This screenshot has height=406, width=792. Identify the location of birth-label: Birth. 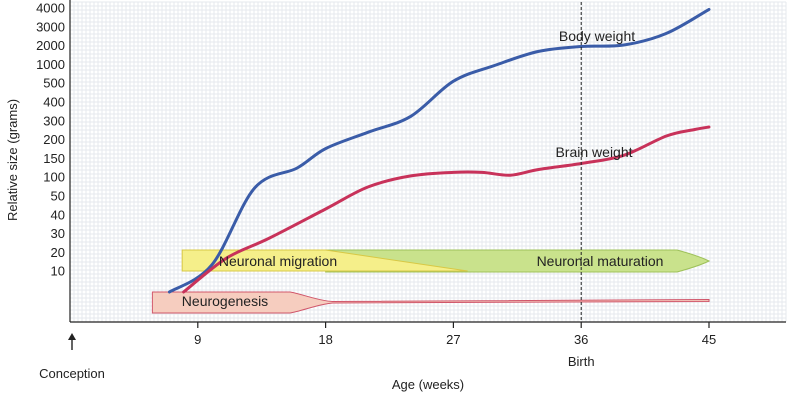
(581, 361).